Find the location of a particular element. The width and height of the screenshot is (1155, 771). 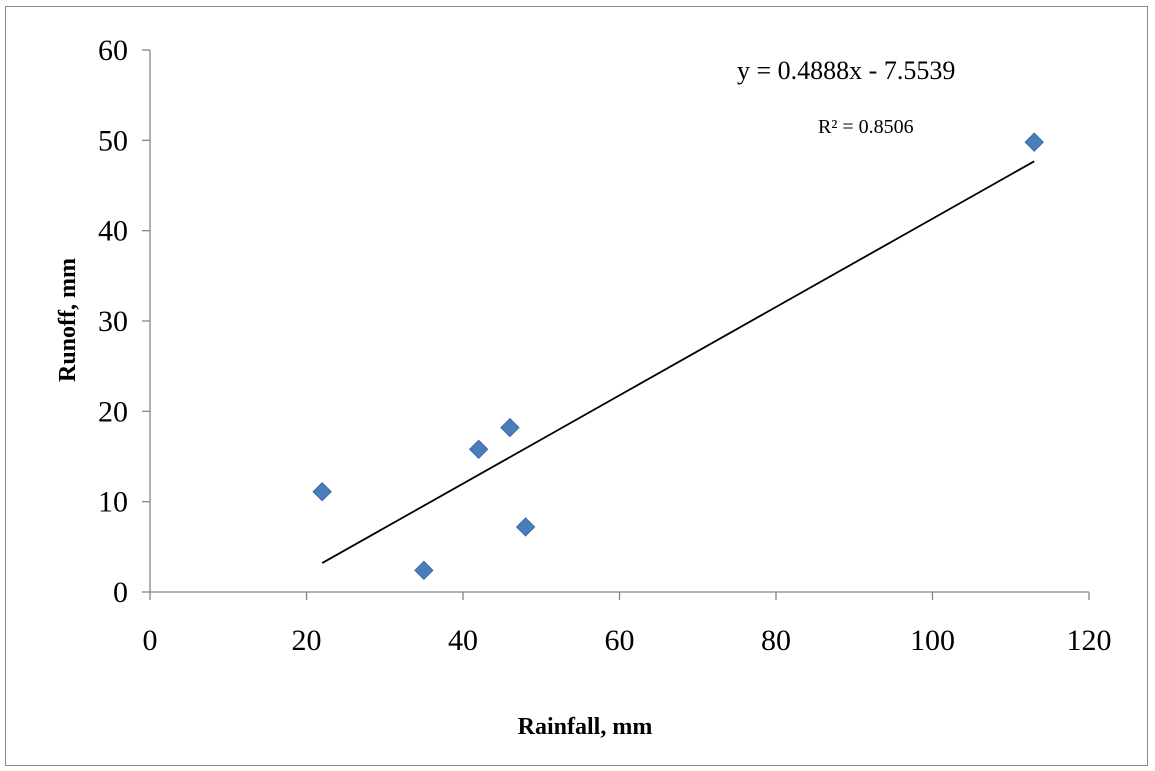

x-tick-label: 0 is located at coordinates (150, 640).